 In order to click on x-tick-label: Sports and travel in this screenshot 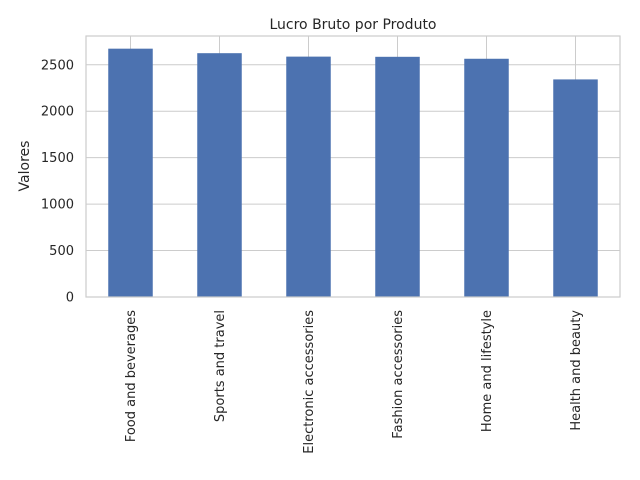, I will do `click(220, 366)`.